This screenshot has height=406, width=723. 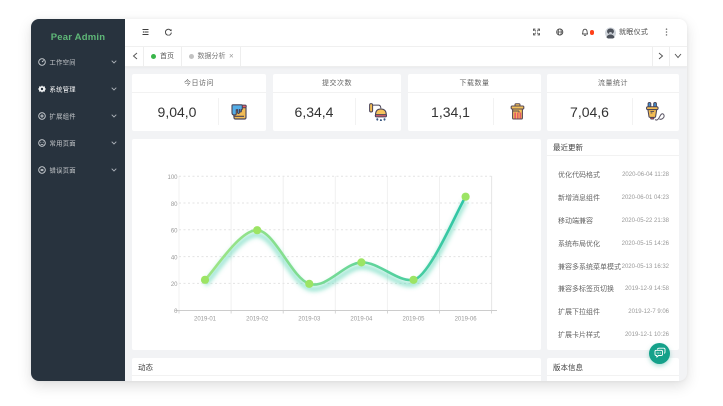 What do you see at coordinates (205, 319) in the screenshot?
I see `svg-text: 2019-01` at bounding box center [205, 319].